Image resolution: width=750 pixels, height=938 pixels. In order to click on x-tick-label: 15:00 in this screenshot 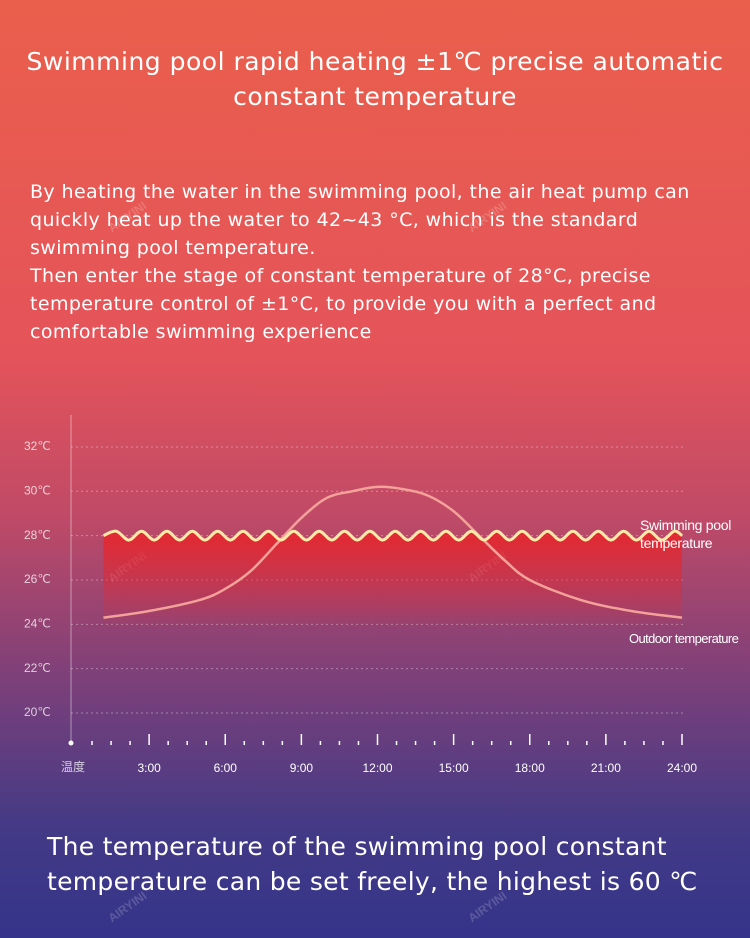, I will do `click(454, 768)`.